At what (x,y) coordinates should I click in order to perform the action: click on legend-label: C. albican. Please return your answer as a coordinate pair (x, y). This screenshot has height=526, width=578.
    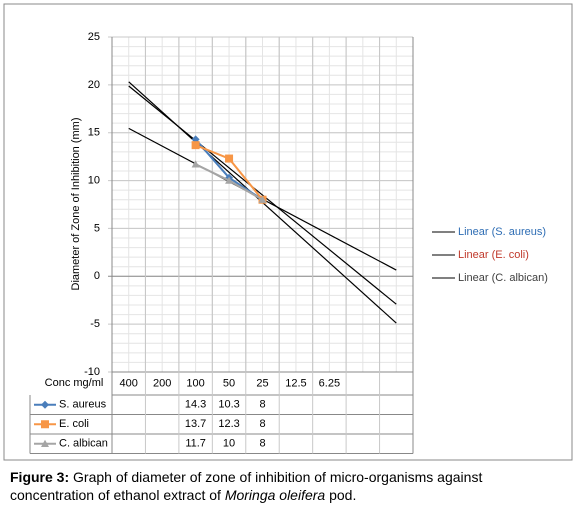
    Looking at the image, I should click on (83, 444).